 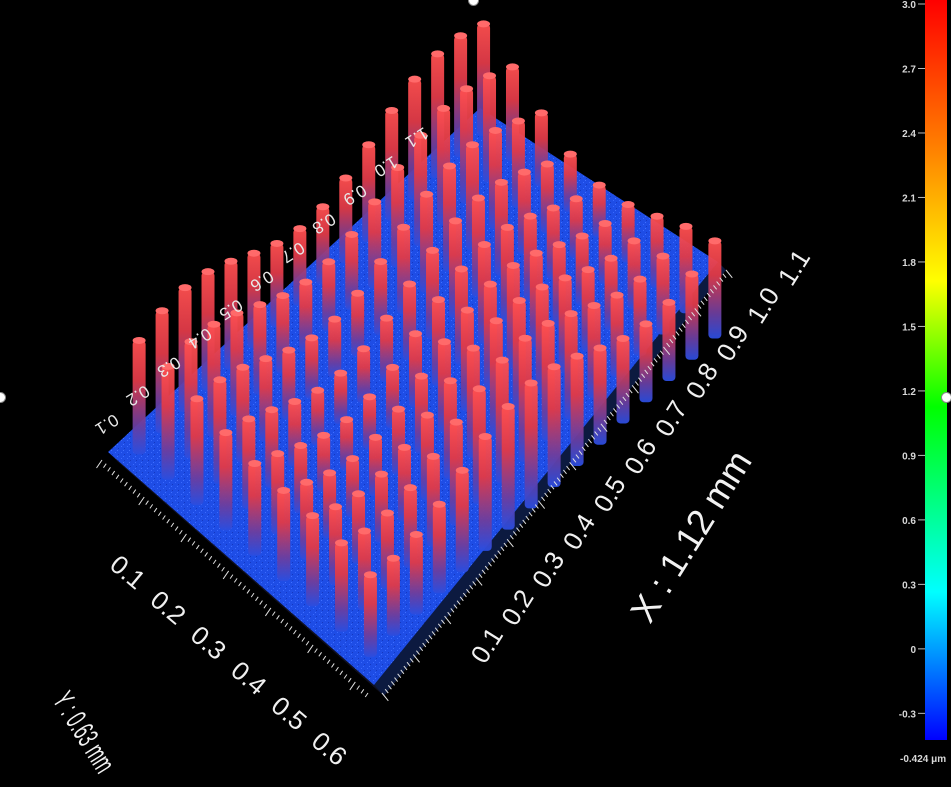 What do you see at coordinates (909, 585) in the screenshot?
I see `colorbar-tick-label: 0.3` at bounding box center [909, 585].